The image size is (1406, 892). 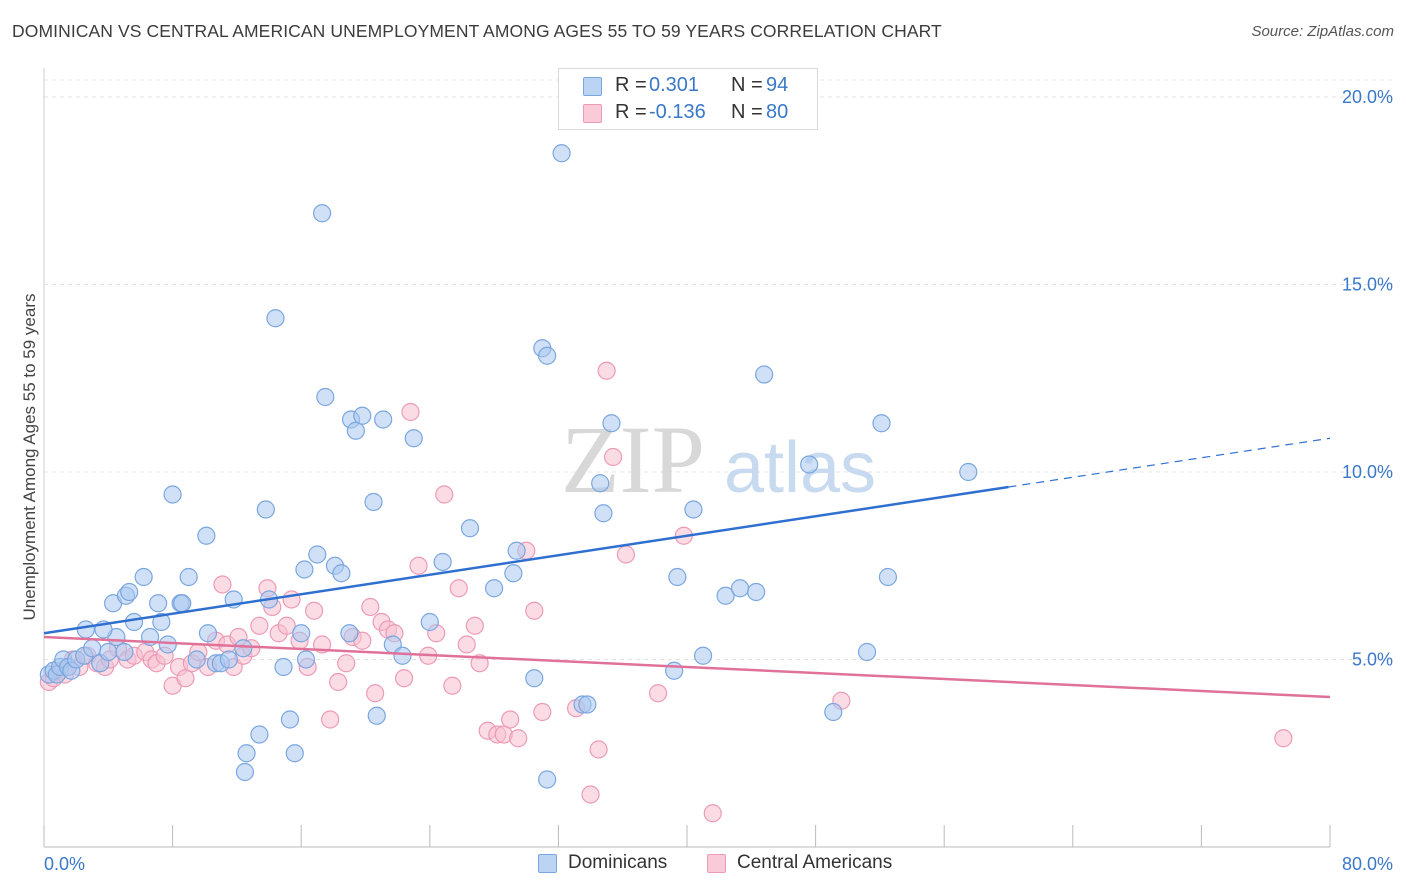 I want to click on legend-n-value: 80, so click(x=777, y=112).